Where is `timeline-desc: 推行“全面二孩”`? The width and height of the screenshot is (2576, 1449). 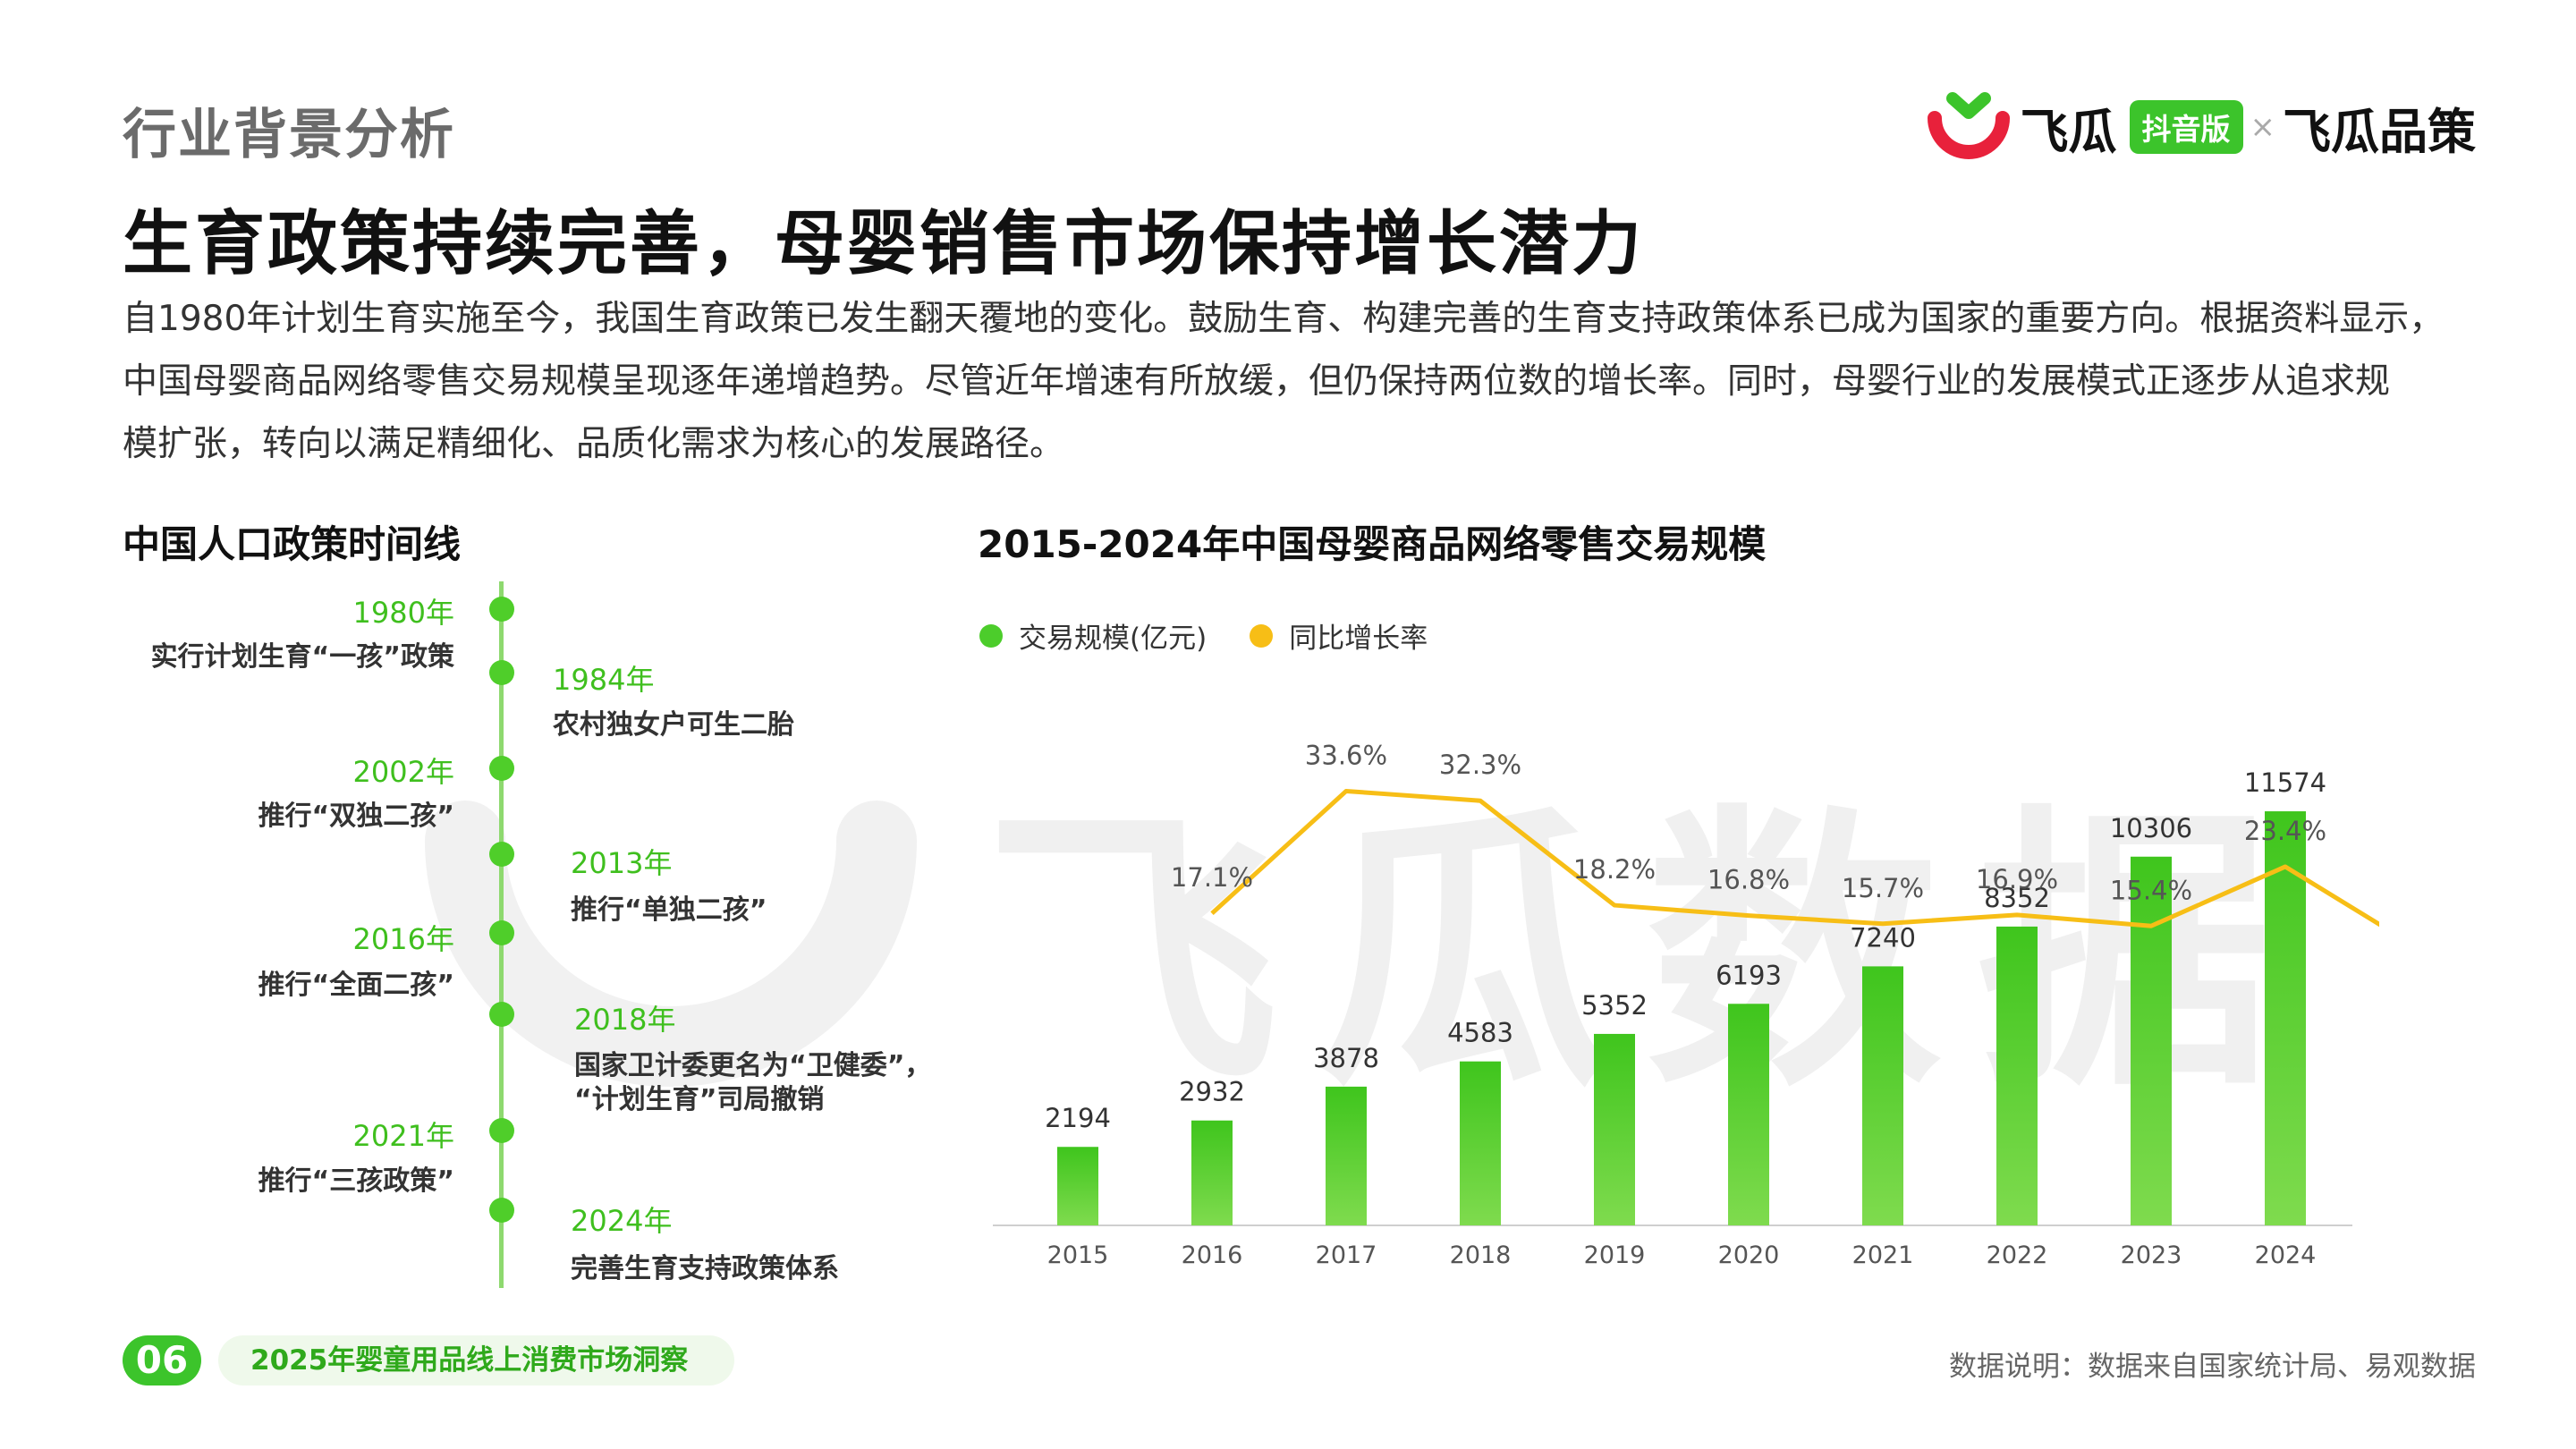 timeline-desc: 推行“全面二孩” is located at coordinates (356, 985).